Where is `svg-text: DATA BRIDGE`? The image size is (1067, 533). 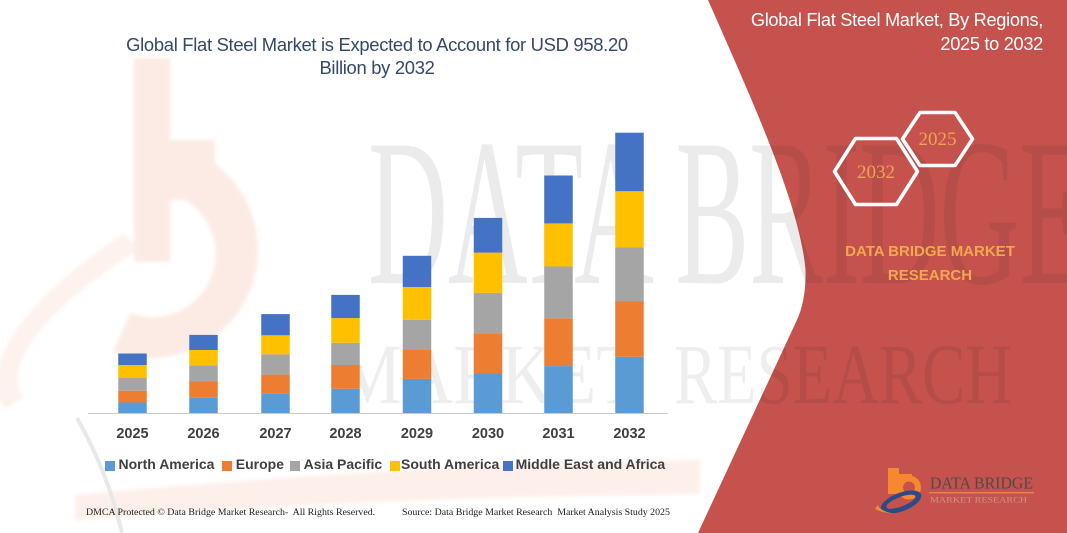
svg-text: DATA BRIDGE is located at coordinates (981, 483).